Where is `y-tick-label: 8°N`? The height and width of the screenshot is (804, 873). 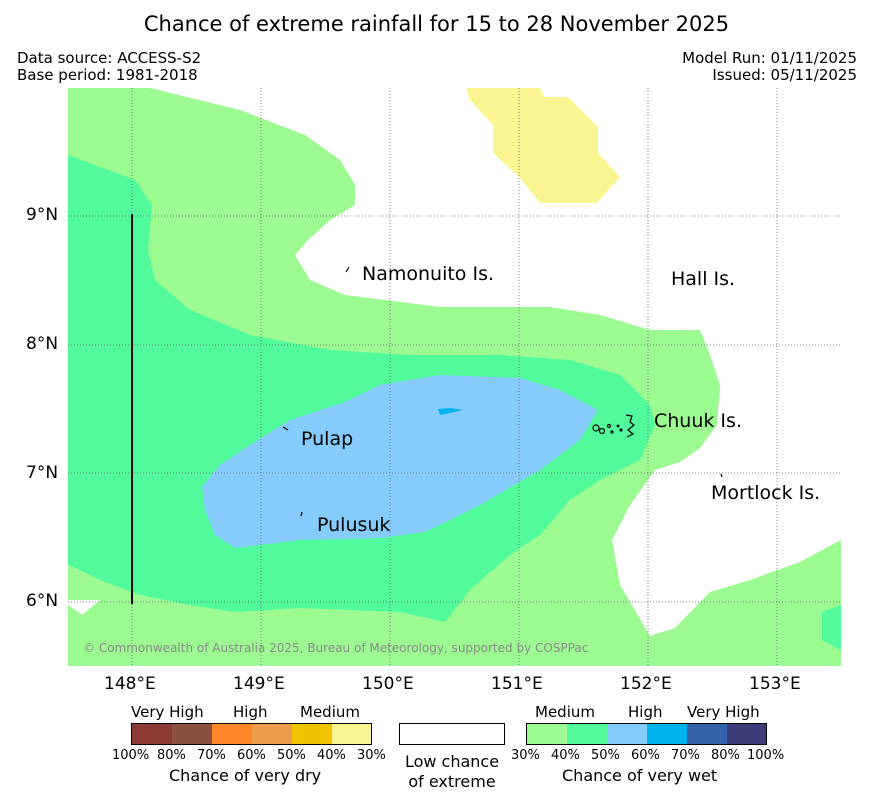
y-tick-label: 8°N is located at coordinates (42, 344).